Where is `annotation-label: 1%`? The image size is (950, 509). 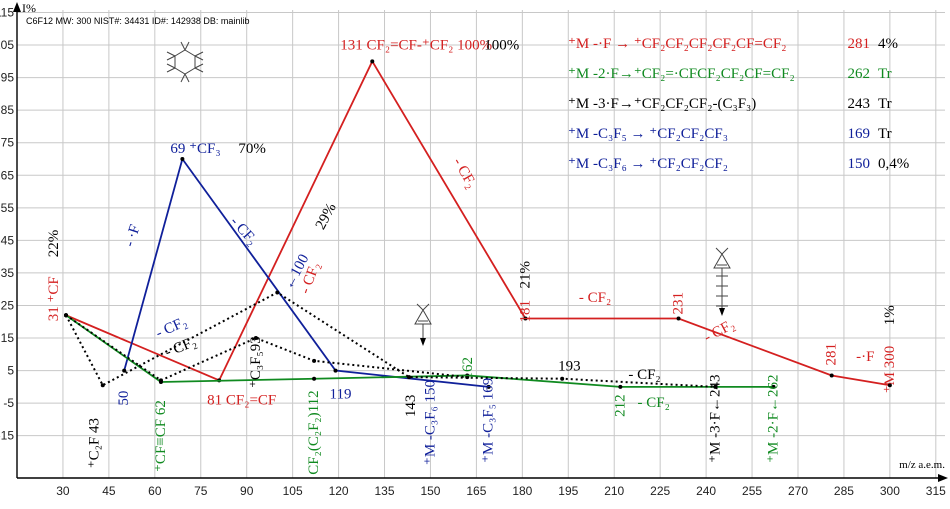
annotation-label: 1% is located at coordinates (890, 315).